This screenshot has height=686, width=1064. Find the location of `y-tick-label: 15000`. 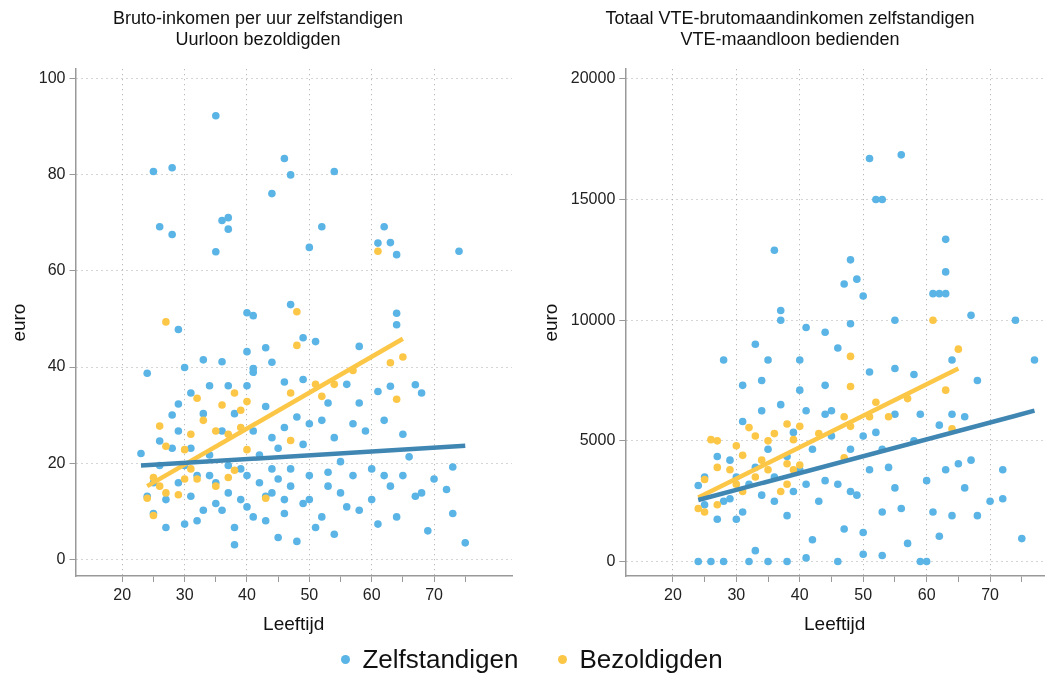

y-tick-label: 15000 is located at coordinates (593, 198).